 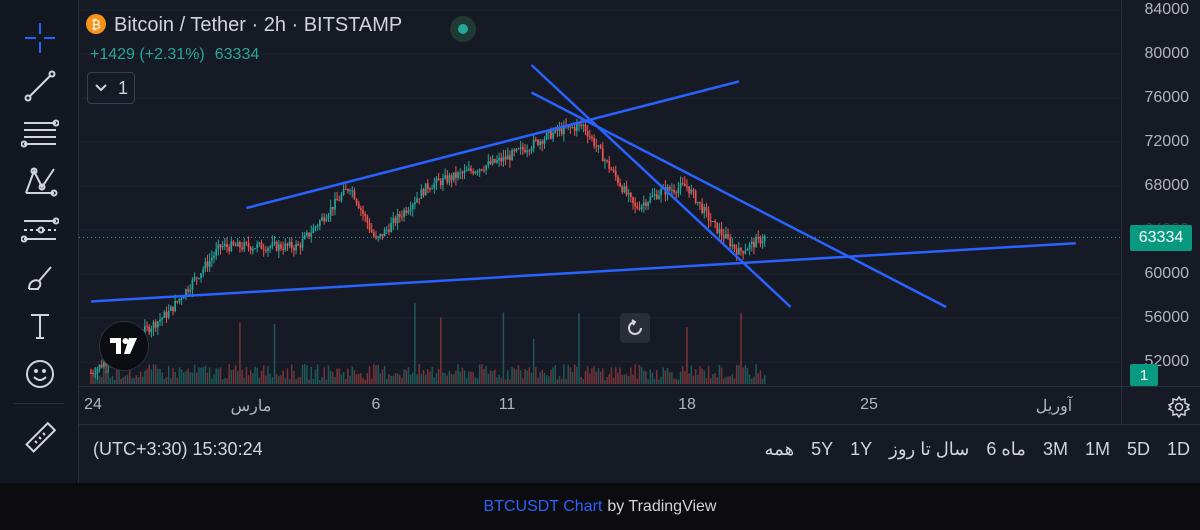 What do you see at coordinates (40, 182) in the screenshot?
I see `pattern-icon` at bounding box center [40, 182].